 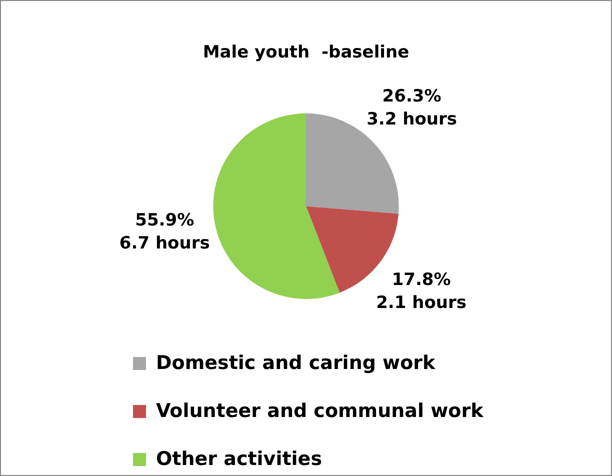 I want to click on legend-label: Other activities, so click(x=239, y=459).